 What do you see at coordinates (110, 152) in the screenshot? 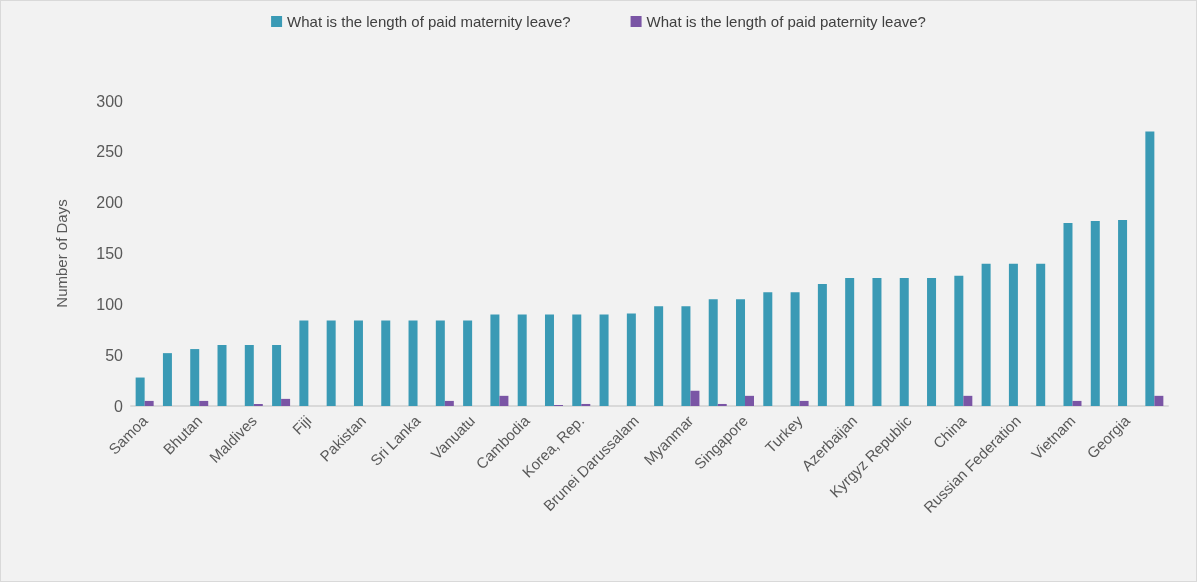
I see `y-tick-label: 250` at bounding box center [110, 152].